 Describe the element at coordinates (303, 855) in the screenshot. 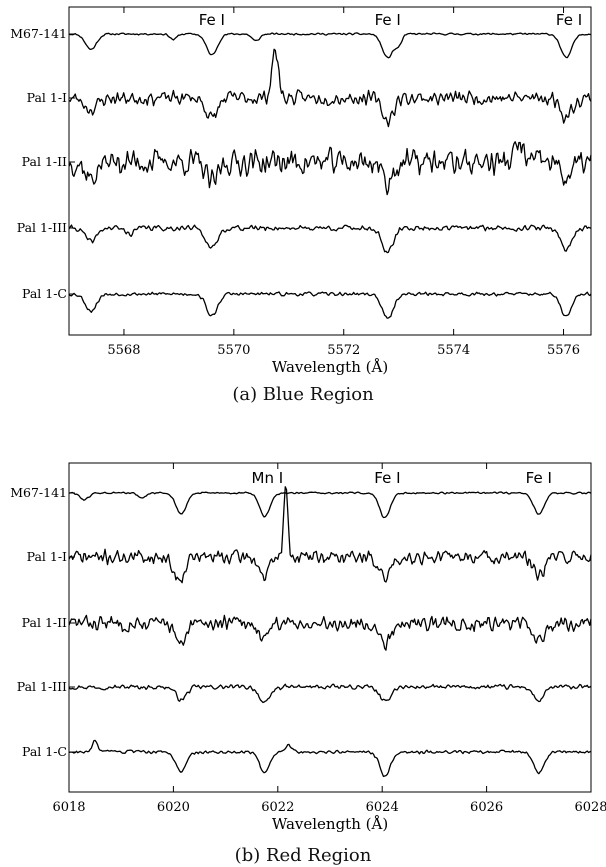

I see `caption-red-region: (b) Red Region` at that location.